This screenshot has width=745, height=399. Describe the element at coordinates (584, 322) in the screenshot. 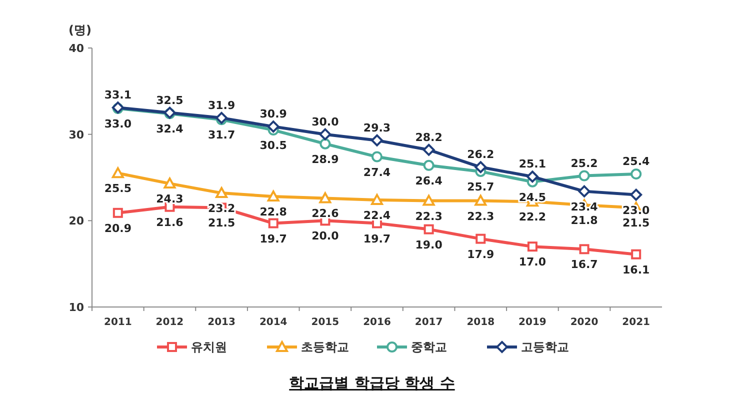

I see `x-tick-label: 2020` at that location.